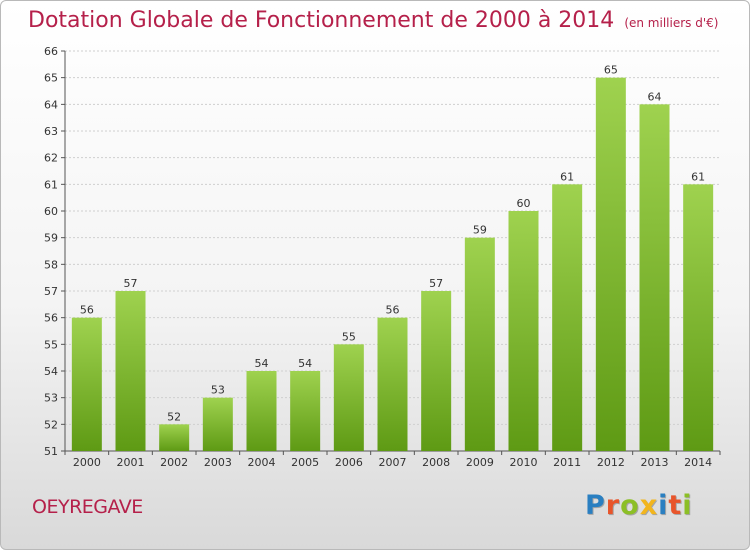  Describe the element at coordinates (51, 158) in the screenshot. I see `y-tick-label: 62` at that location.